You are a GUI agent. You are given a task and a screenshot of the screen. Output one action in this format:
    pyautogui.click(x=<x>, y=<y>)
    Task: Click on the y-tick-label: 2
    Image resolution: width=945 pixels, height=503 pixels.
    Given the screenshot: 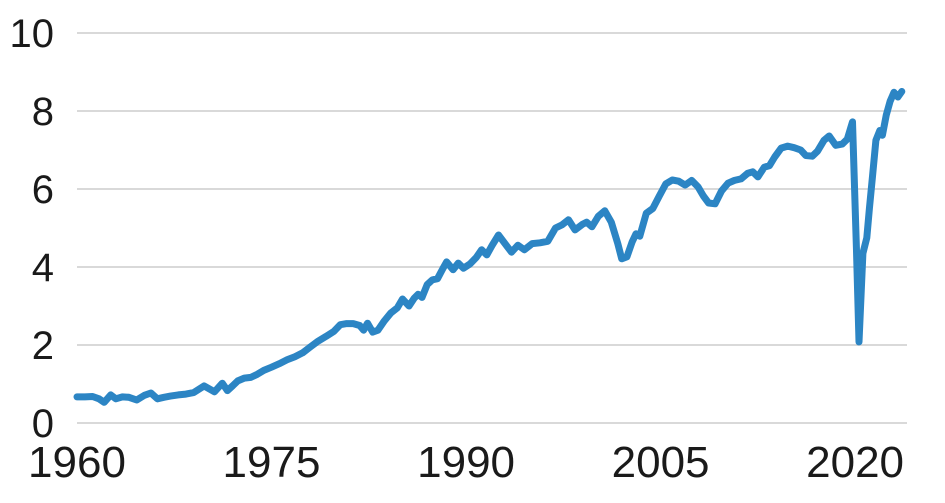 What is the action you would take?
    pyautogui.click(x=43, y=346)
    